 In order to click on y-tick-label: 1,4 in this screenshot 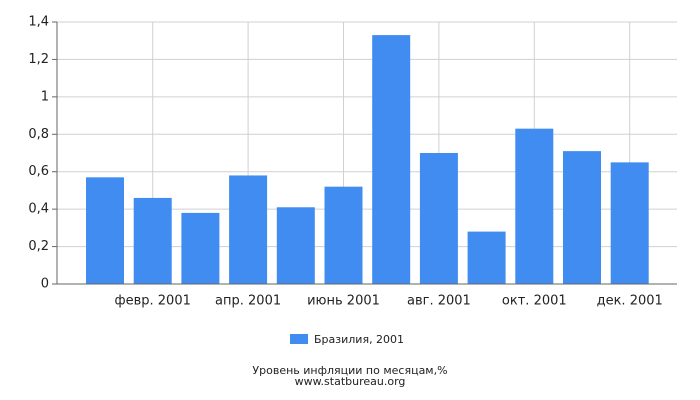, I will do `click(38, 22)`.